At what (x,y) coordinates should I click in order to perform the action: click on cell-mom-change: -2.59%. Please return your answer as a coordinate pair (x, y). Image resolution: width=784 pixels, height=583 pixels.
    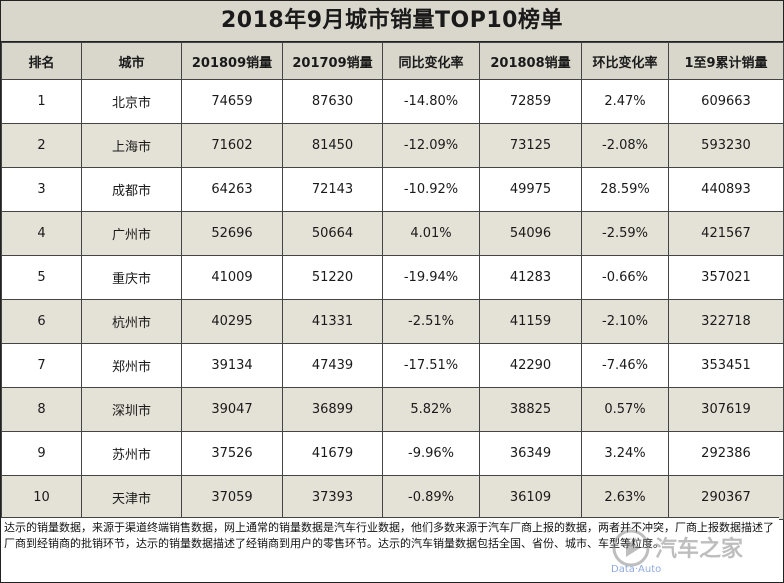
    Looking at the image, I should click on (625, 233).